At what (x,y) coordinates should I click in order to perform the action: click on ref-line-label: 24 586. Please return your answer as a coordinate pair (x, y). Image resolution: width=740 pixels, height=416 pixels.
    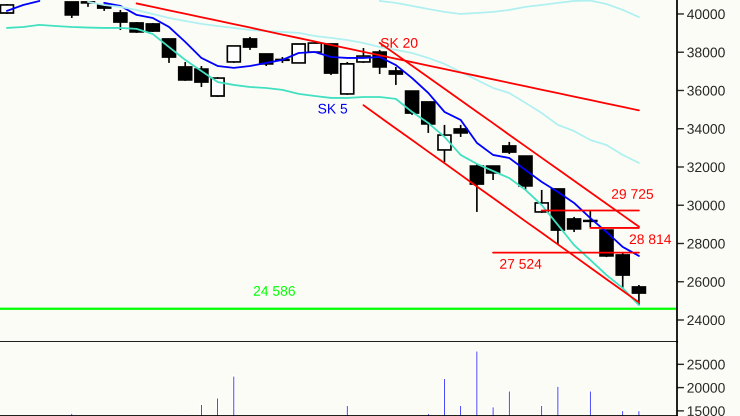
    Looking at the image, I should click on (274, 291).